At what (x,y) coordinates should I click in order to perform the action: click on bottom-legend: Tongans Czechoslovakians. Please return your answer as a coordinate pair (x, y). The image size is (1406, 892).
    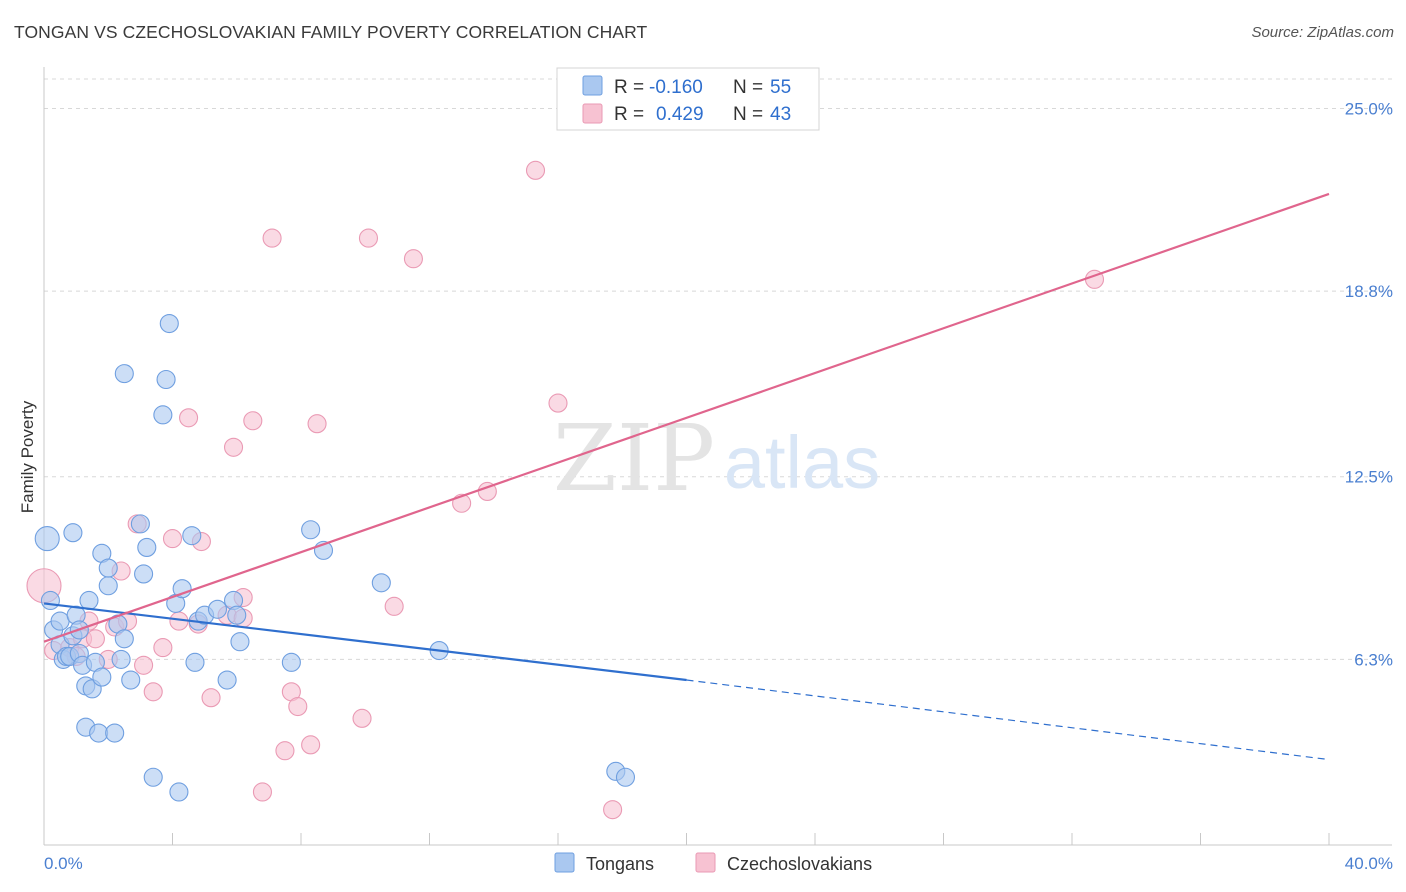
    Looking at the image, I should click on (713, 863).